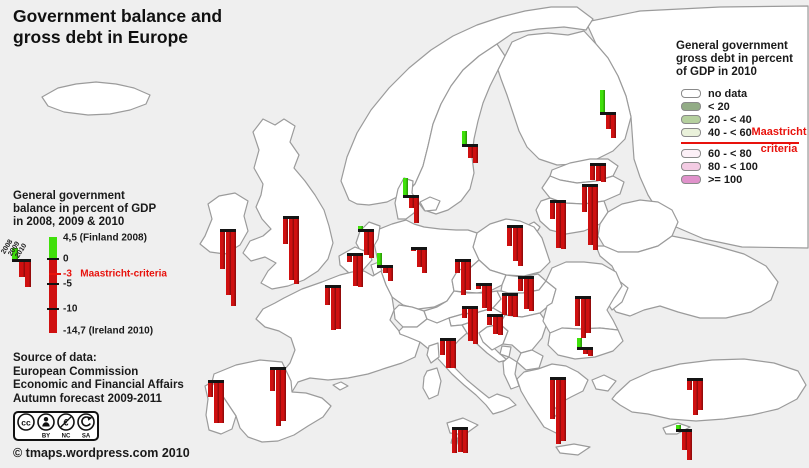 Image resolution: width=809 pixels, height=468 pixels. I want to click on scale-label-minus10: -10, so click(70, 309).